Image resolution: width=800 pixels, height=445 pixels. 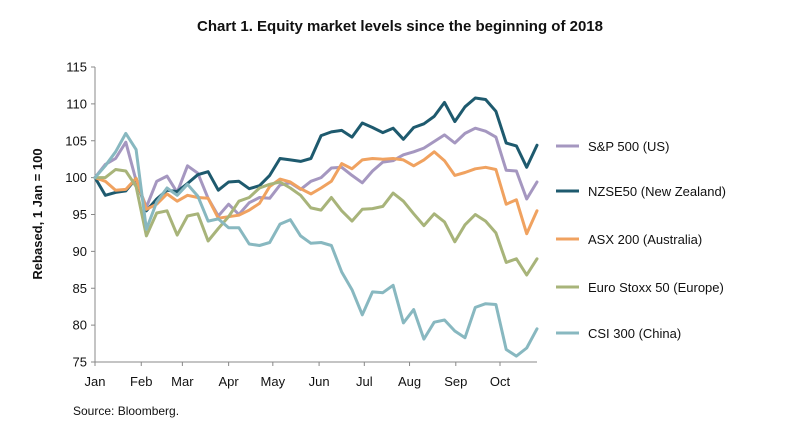 I want to click on x-tick-label: Mar, so click(x=182, y=381).